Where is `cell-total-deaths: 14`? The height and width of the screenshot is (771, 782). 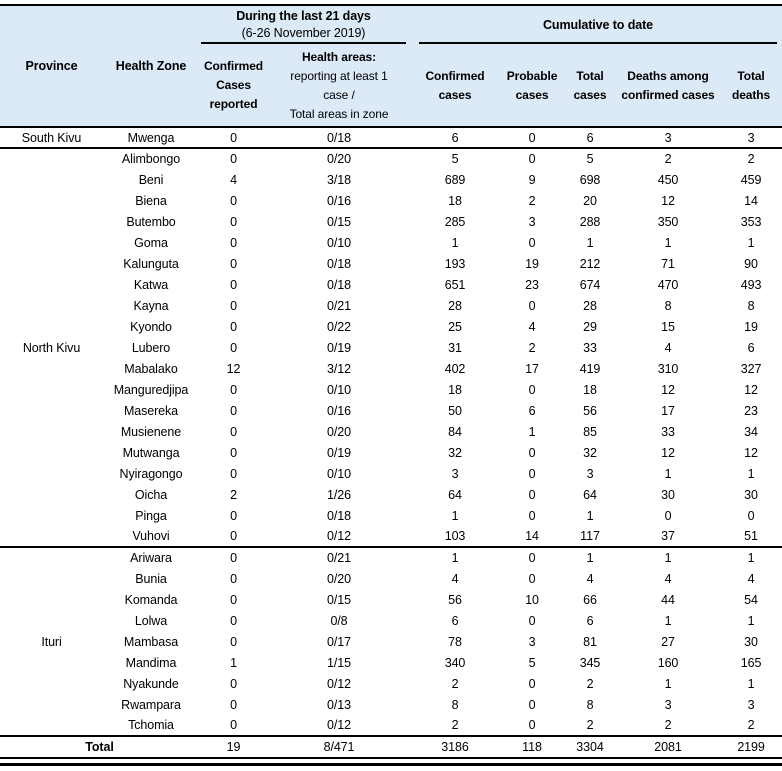 cell-total-deaths: 14 is located at coordinates (751, 200).